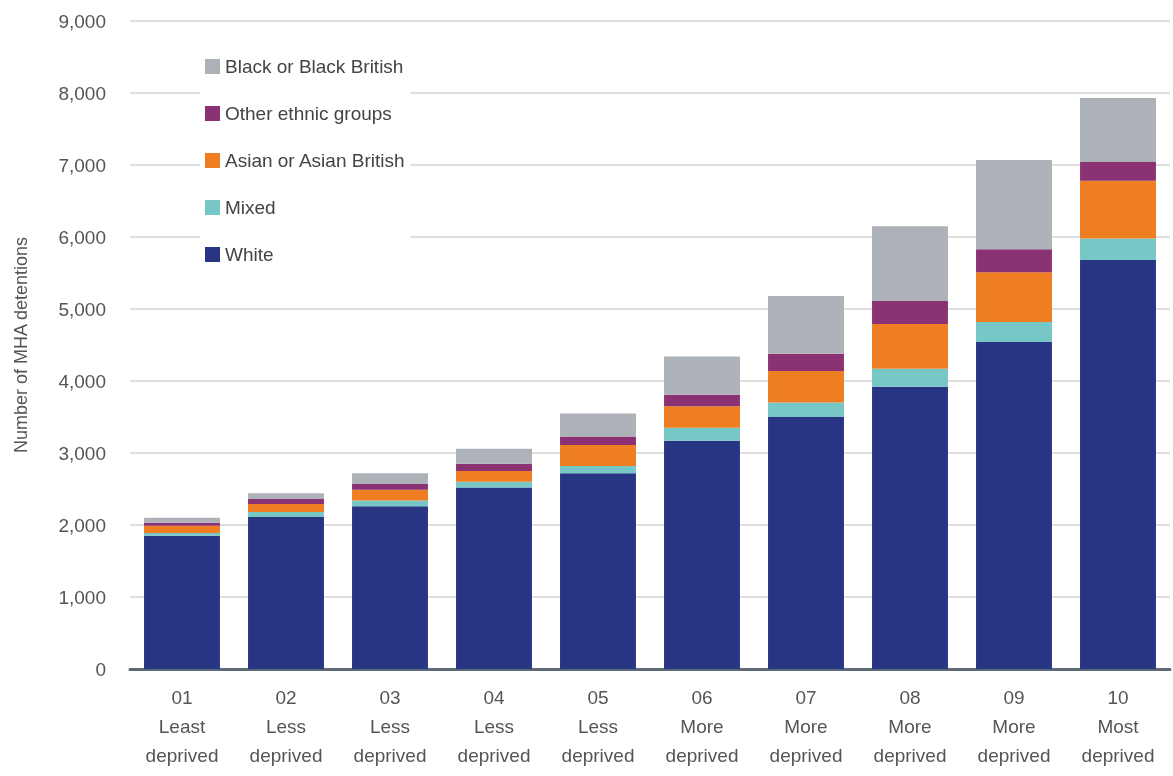 This screenshot has height=776, width=1173. I want to click on legend-label: Black or Black British, so click(314, 66).